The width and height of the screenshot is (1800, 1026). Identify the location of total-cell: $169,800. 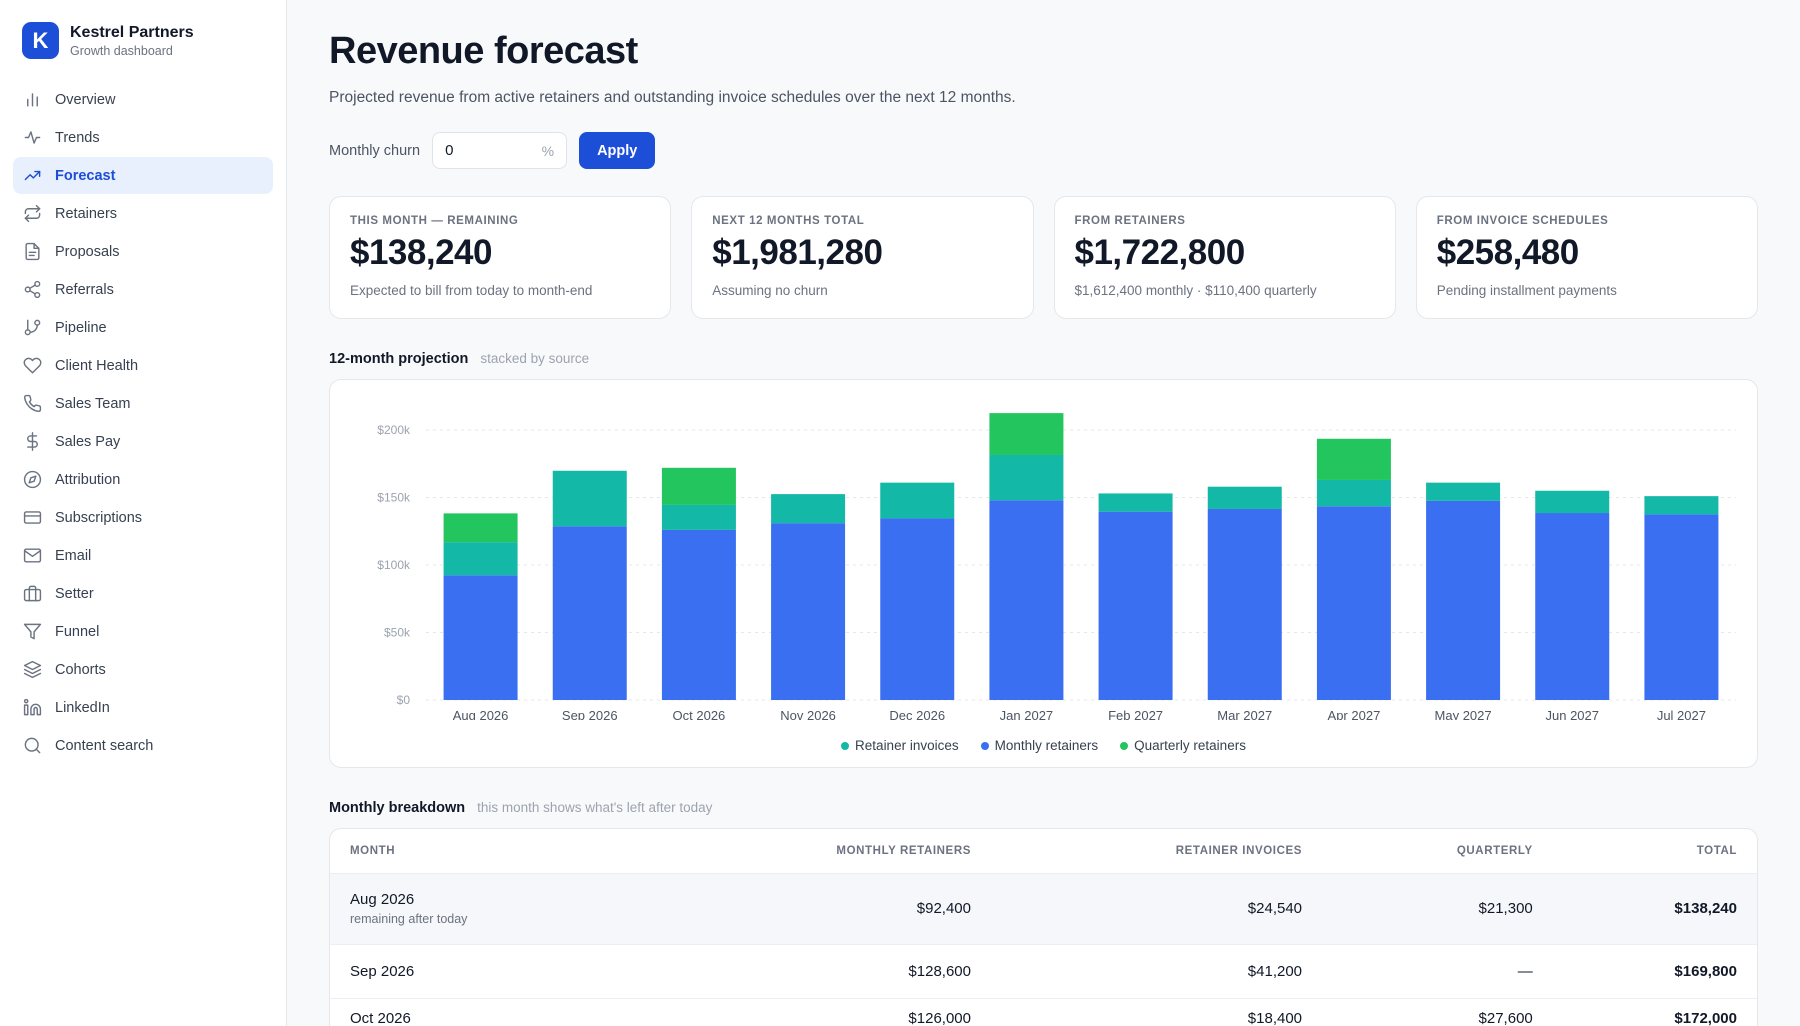
(1654, 970).